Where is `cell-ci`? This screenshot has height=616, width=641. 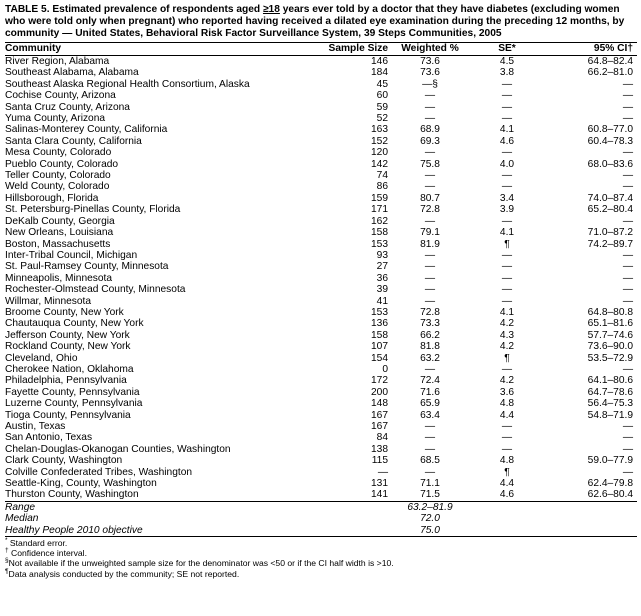
cell-ci is located at coordinates (589, 507).